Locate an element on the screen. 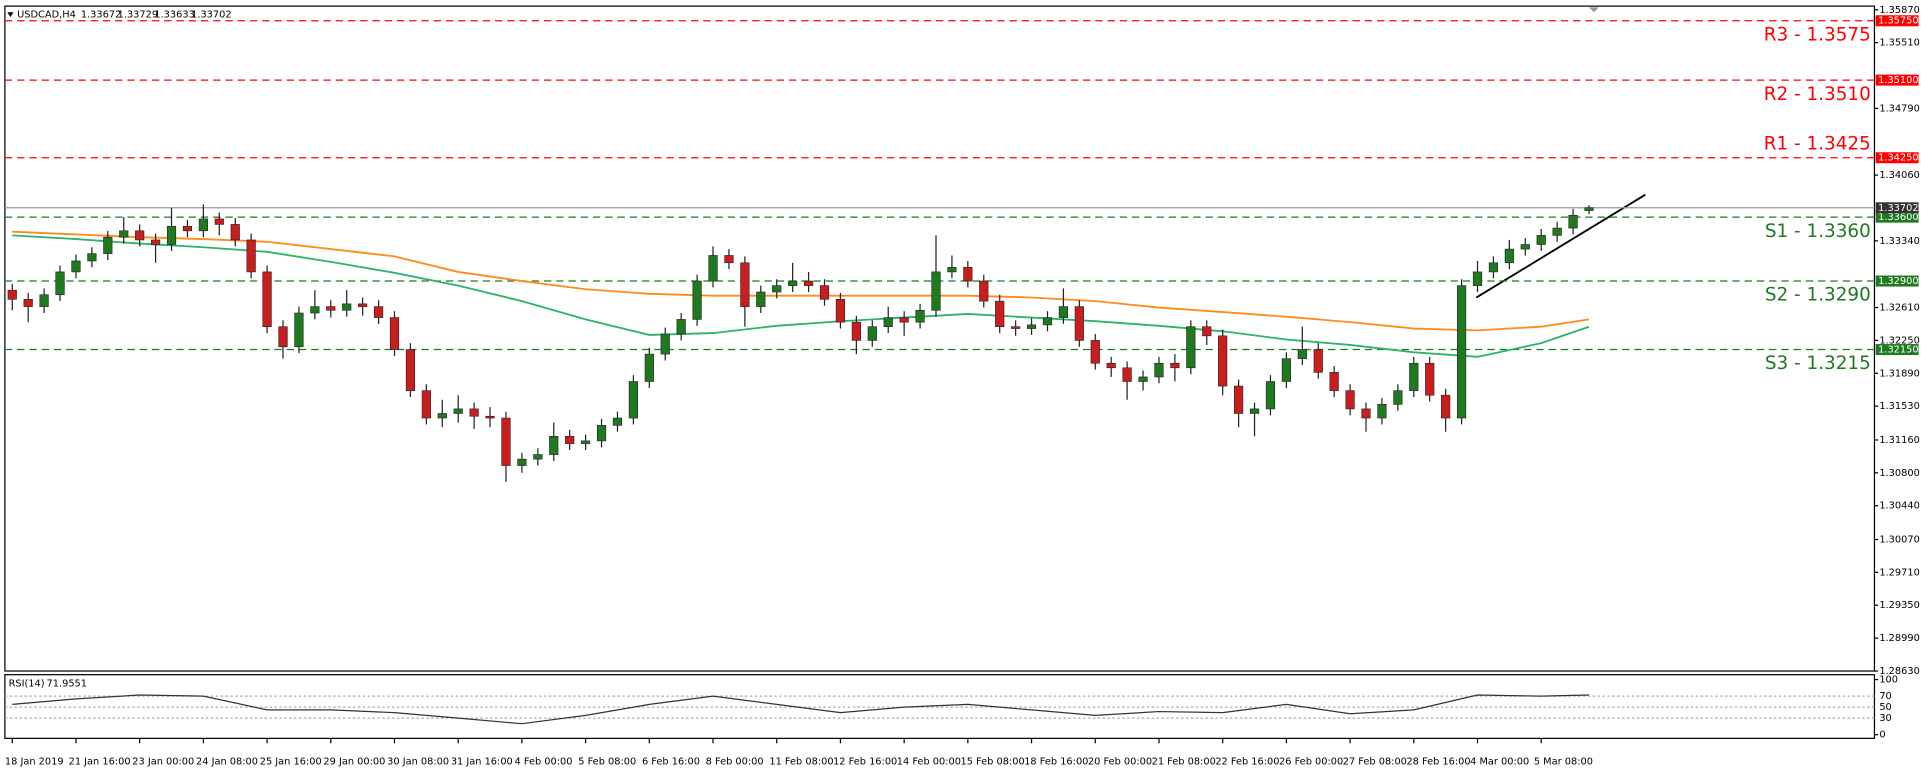  y-tick-label: 1.28630 is located at coordinates (1899, 671).